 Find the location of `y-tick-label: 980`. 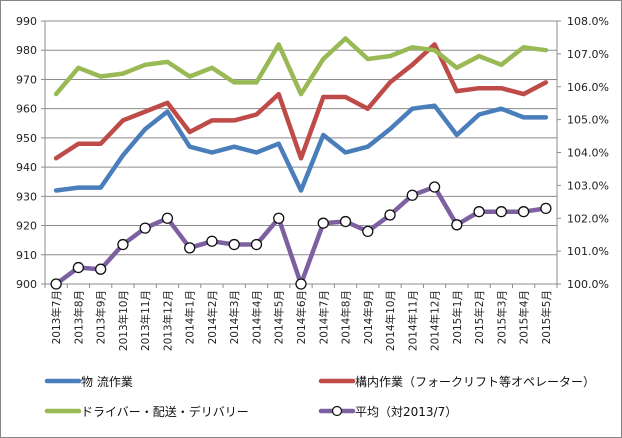

y-tick-label: 980 is located at coordinates (26, 50).